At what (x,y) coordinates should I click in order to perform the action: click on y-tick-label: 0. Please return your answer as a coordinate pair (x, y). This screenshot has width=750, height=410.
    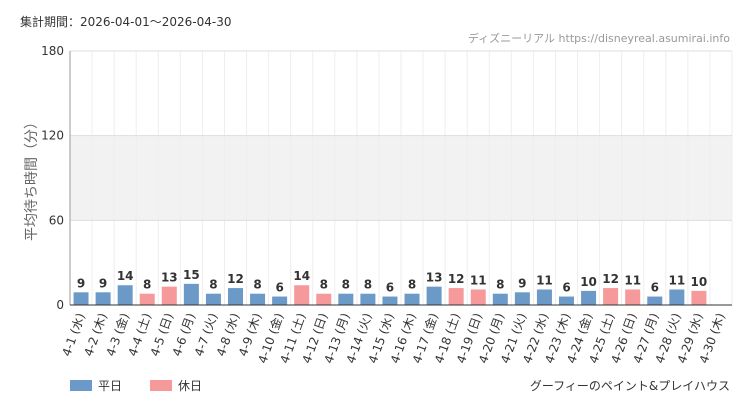
    Looking at the image, I should click on (60, 305).